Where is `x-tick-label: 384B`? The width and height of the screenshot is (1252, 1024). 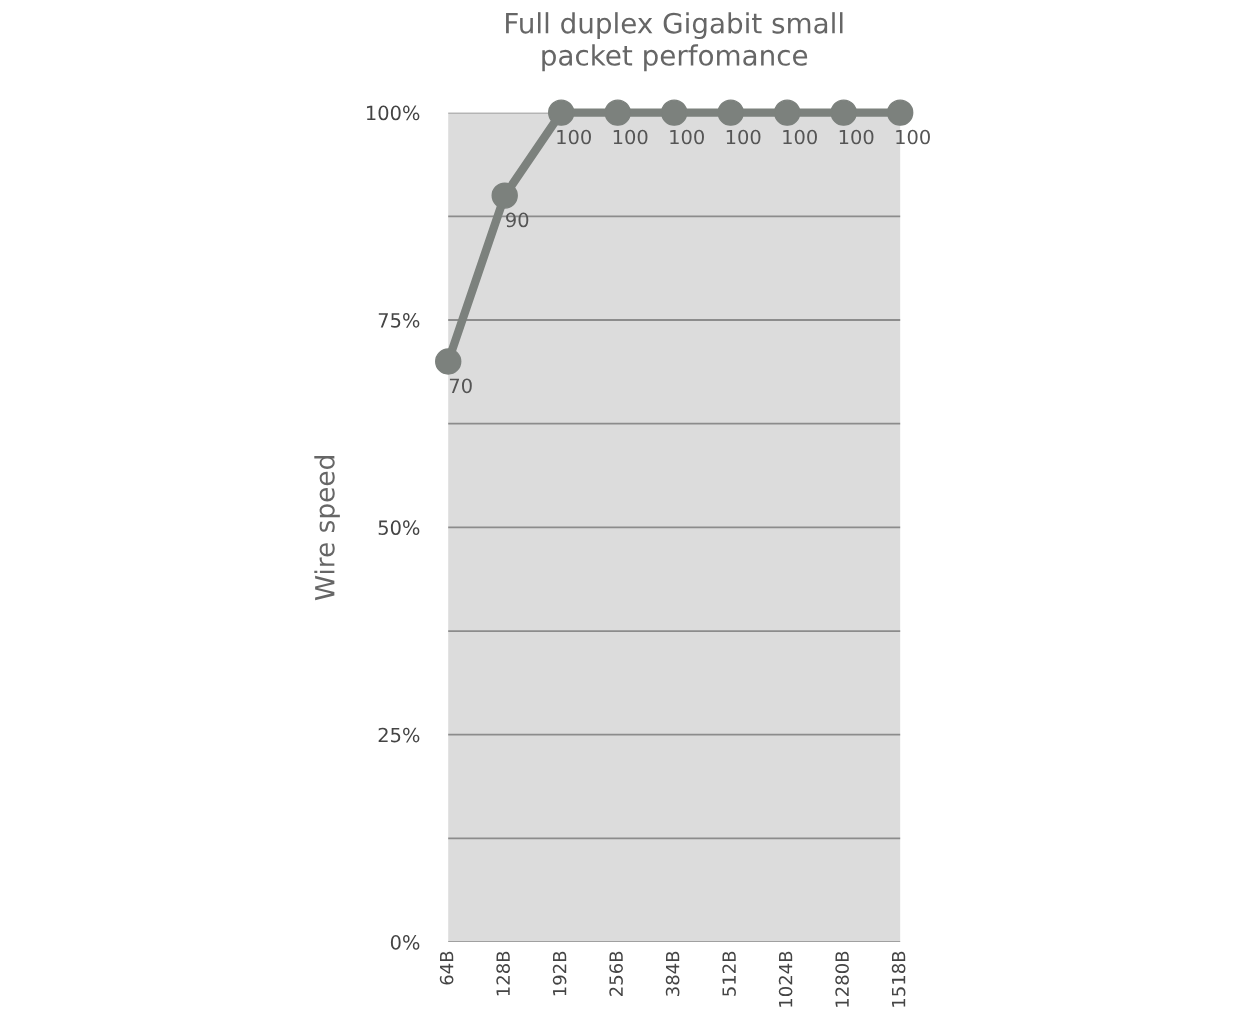 x-tick-label: 384B is located at coordinates (672, 973).